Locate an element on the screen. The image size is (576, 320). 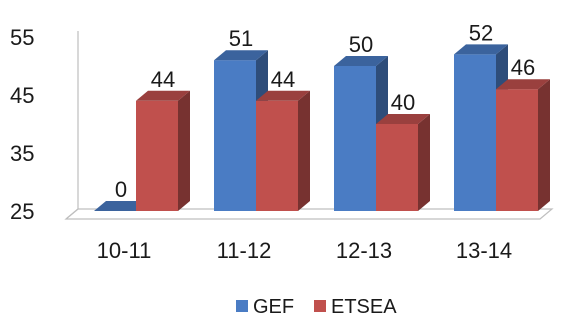
data-label-gef: 51 is located at coordinates (241, 38).